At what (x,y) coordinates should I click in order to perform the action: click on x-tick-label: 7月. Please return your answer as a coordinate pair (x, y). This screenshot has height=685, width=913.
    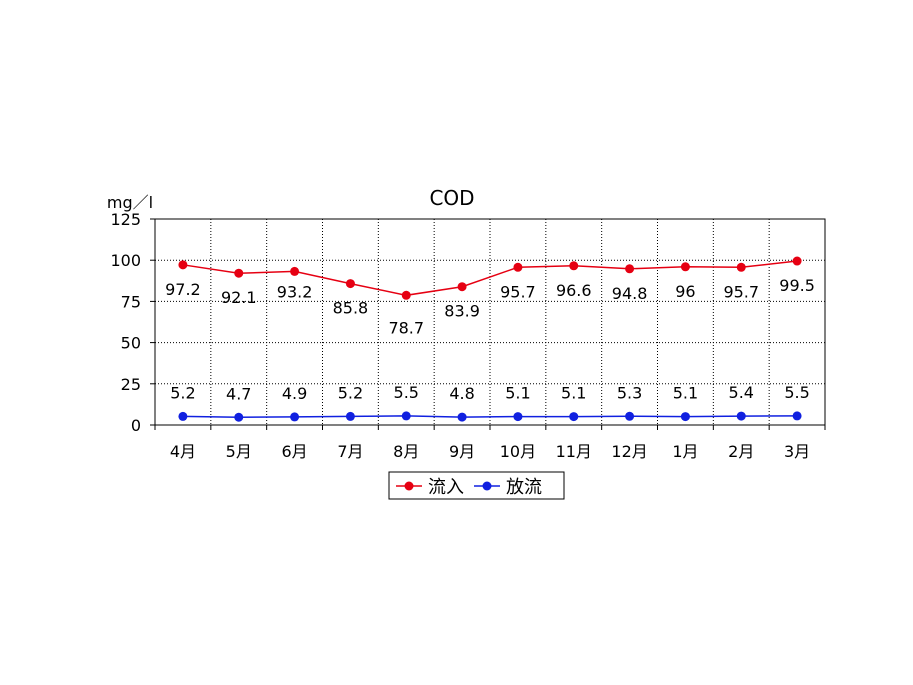
    Looking at the image, I should click on (350, 451).